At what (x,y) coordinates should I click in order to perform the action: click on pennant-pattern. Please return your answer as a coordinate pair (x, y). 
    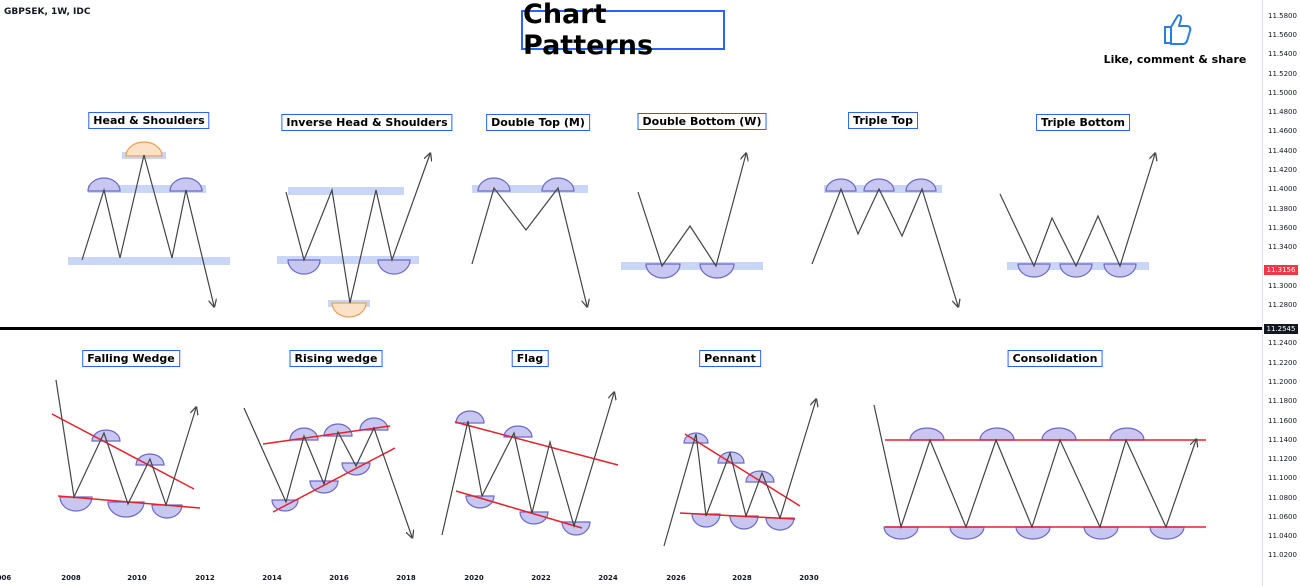
    Looking at the image, I should click on (739, 473).